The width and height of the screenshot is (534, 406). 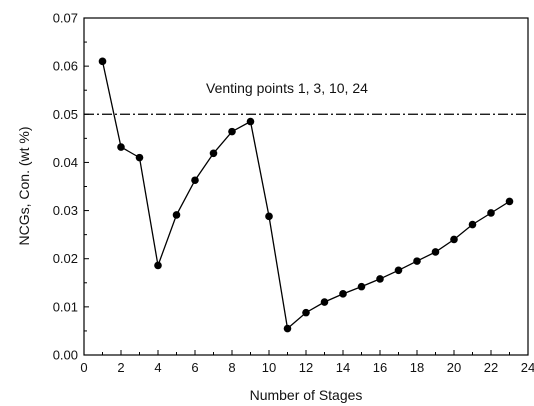 I want to click on y-tick-label: 0.04, so click(x=65, y=162).